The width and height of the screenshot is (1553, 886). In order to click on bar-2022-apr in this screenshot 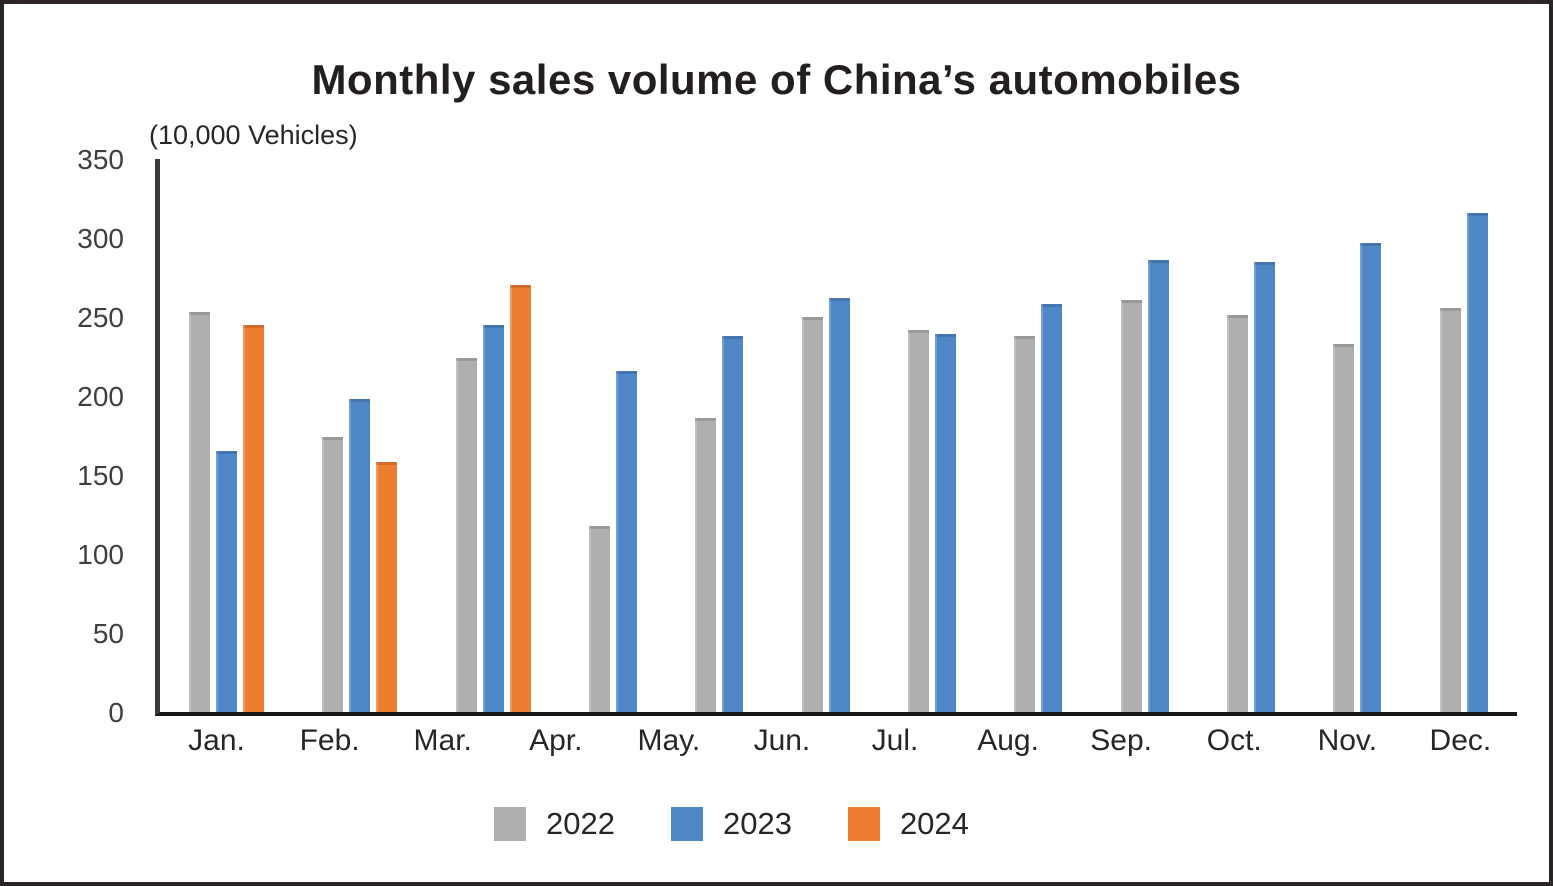, I will do `click(600, 618)`.